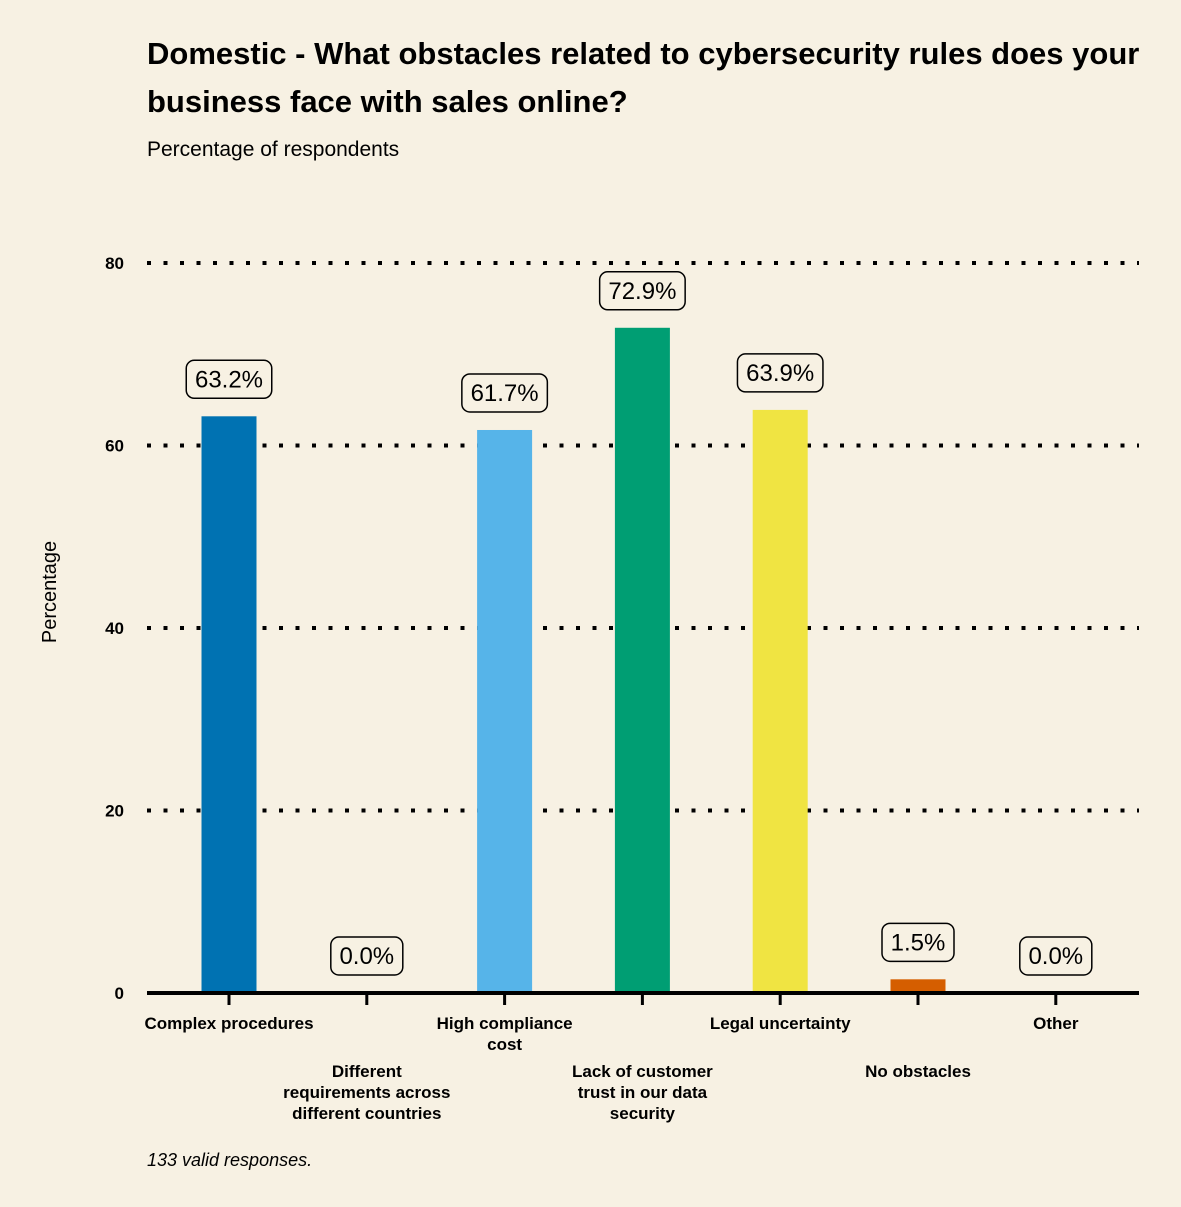 The width and height of the screenshot is (1181, 1207). I want to click on x-tick-label-line: Complex procedures, so click(228, 1023).